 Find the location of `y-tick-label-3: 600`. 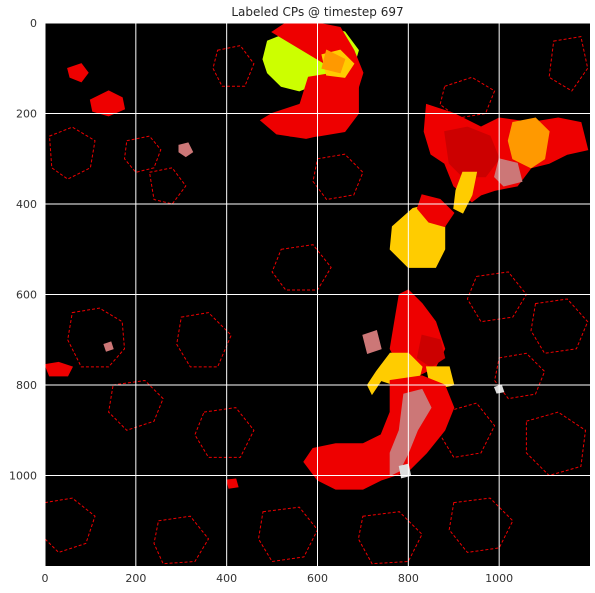

y-tick-label-3: 600 is located at coordinates (26, 295).